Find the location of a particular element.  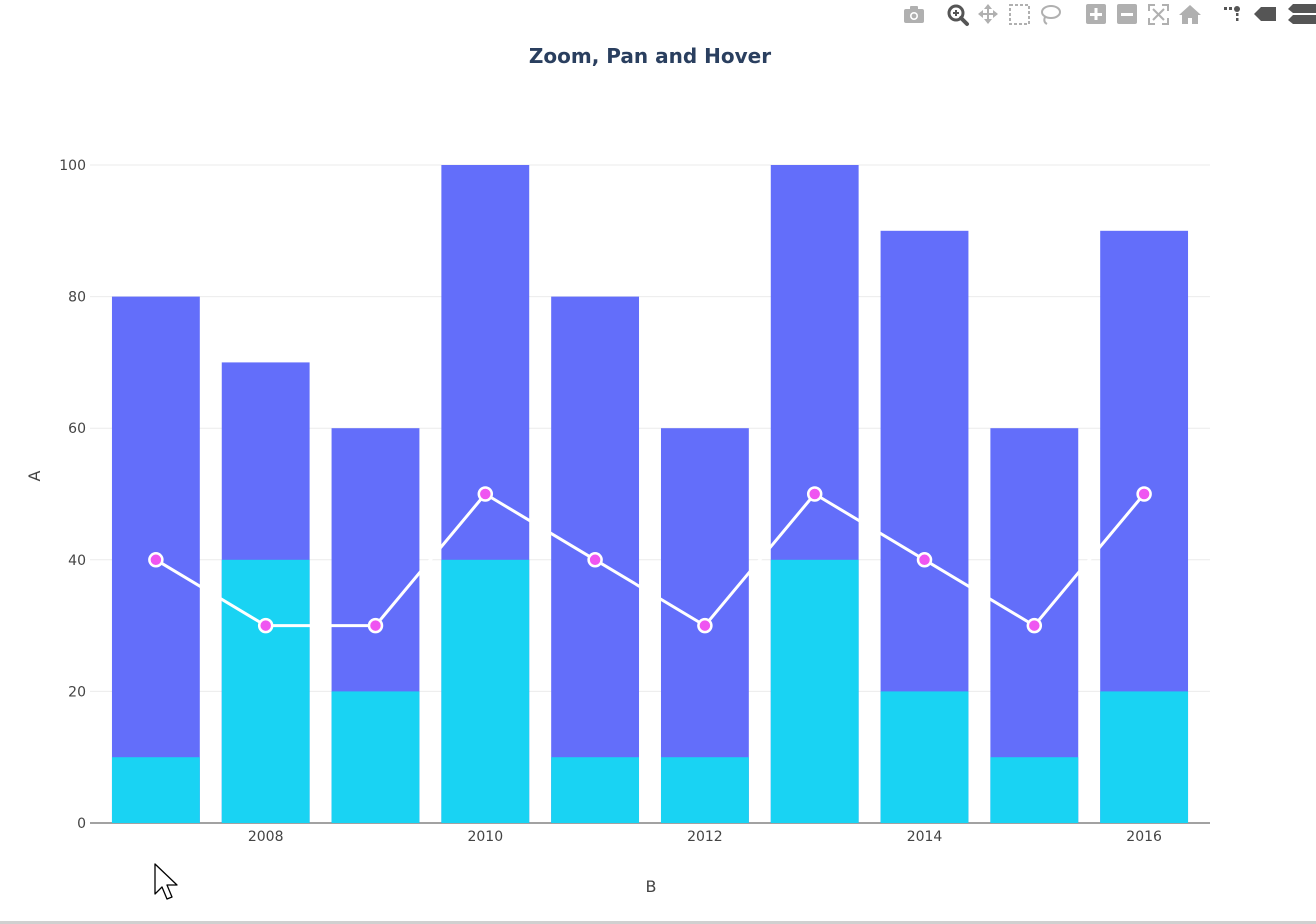

bar-series2-2011 is located at coordinates (595, 790).